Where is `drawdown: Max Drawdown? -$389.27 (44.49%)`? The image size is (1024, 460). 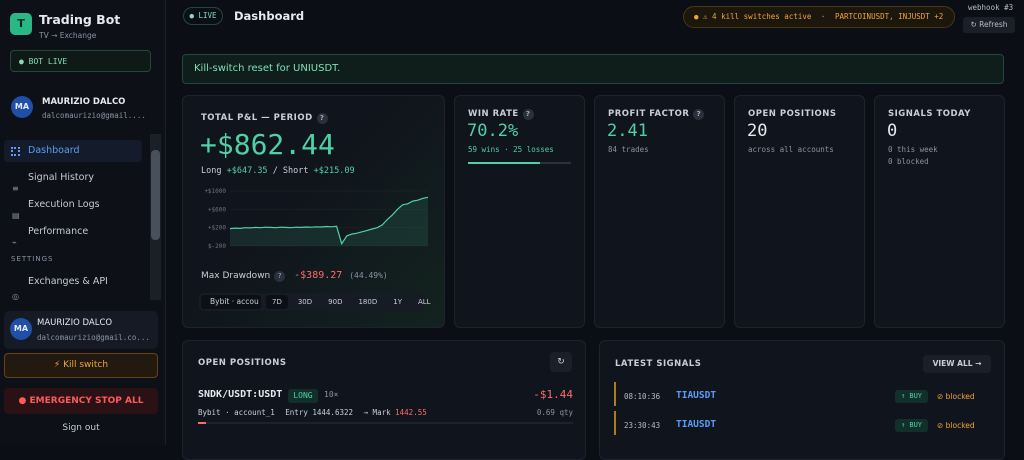 drawdown: Max Drawdown? -$389.27 (44.49%) is located at coordinates (294, 276).